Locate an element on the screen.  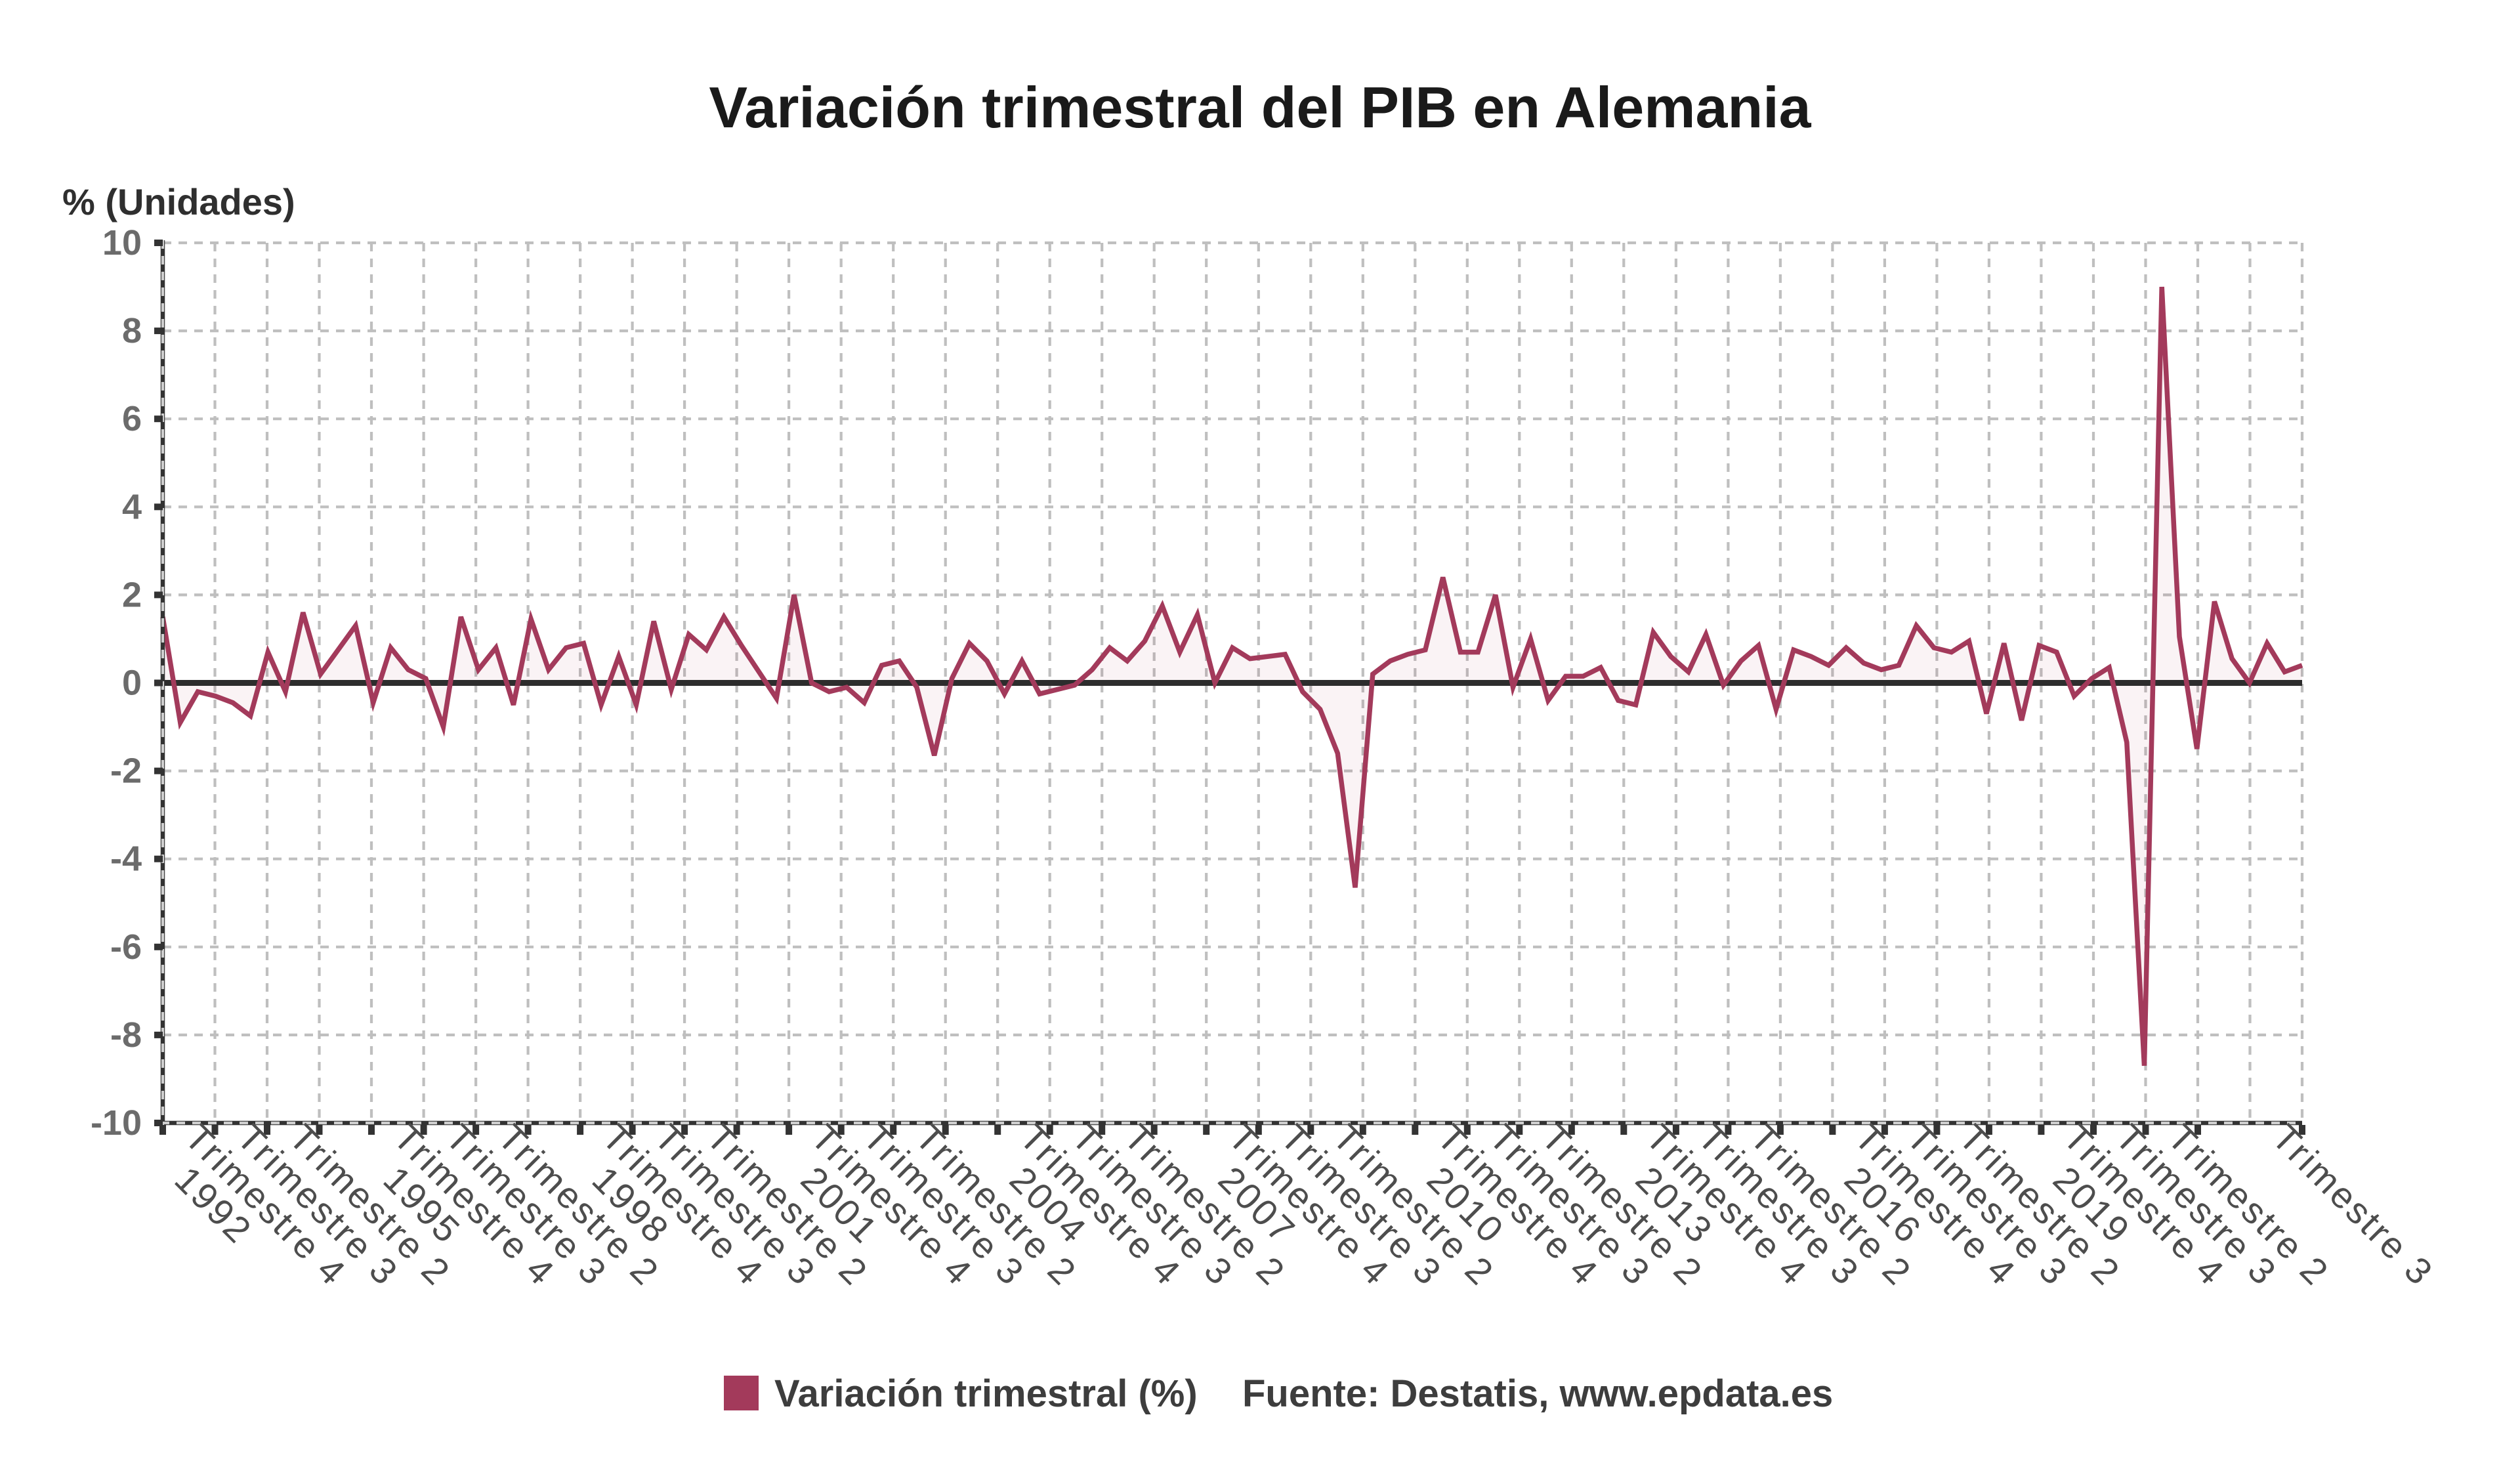
svg-text: 2 is located at coordinates (132, 595).